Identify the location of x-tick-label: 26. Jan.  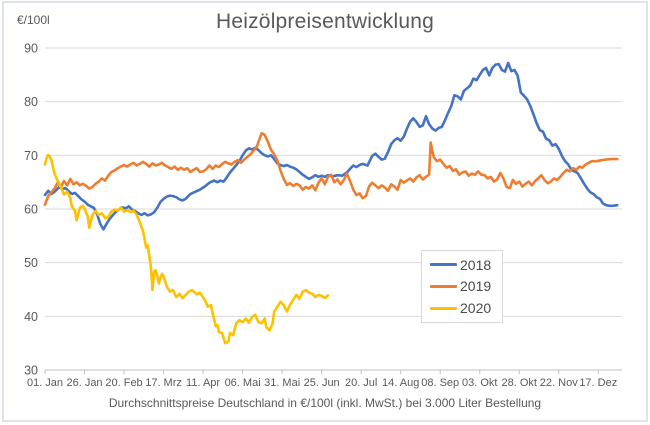
(84, 383).